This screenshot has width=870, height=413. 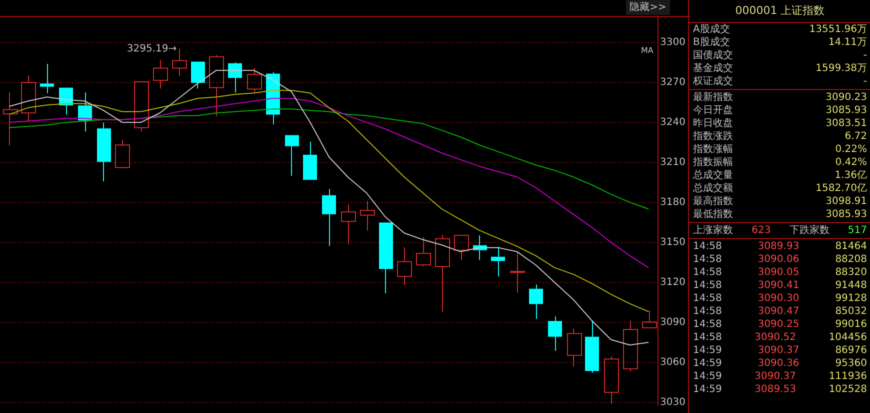 I want to click on text: 95360, so click(x=851, y=363).